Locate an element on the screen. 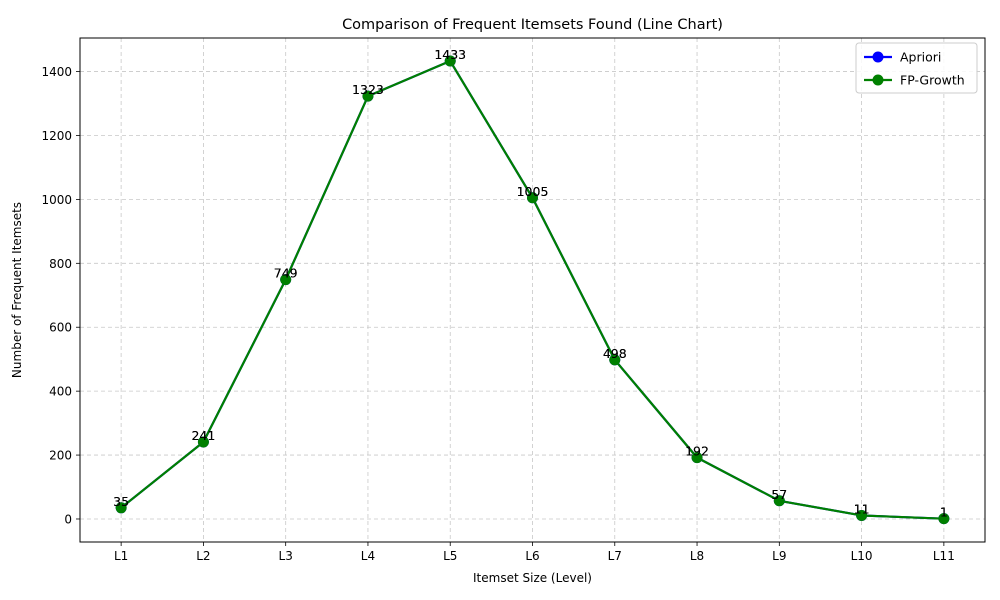 Image resolution: width=1000 pixels, height=600 pixels. y-tick-label: 600 is located at coordinates (60, 328).